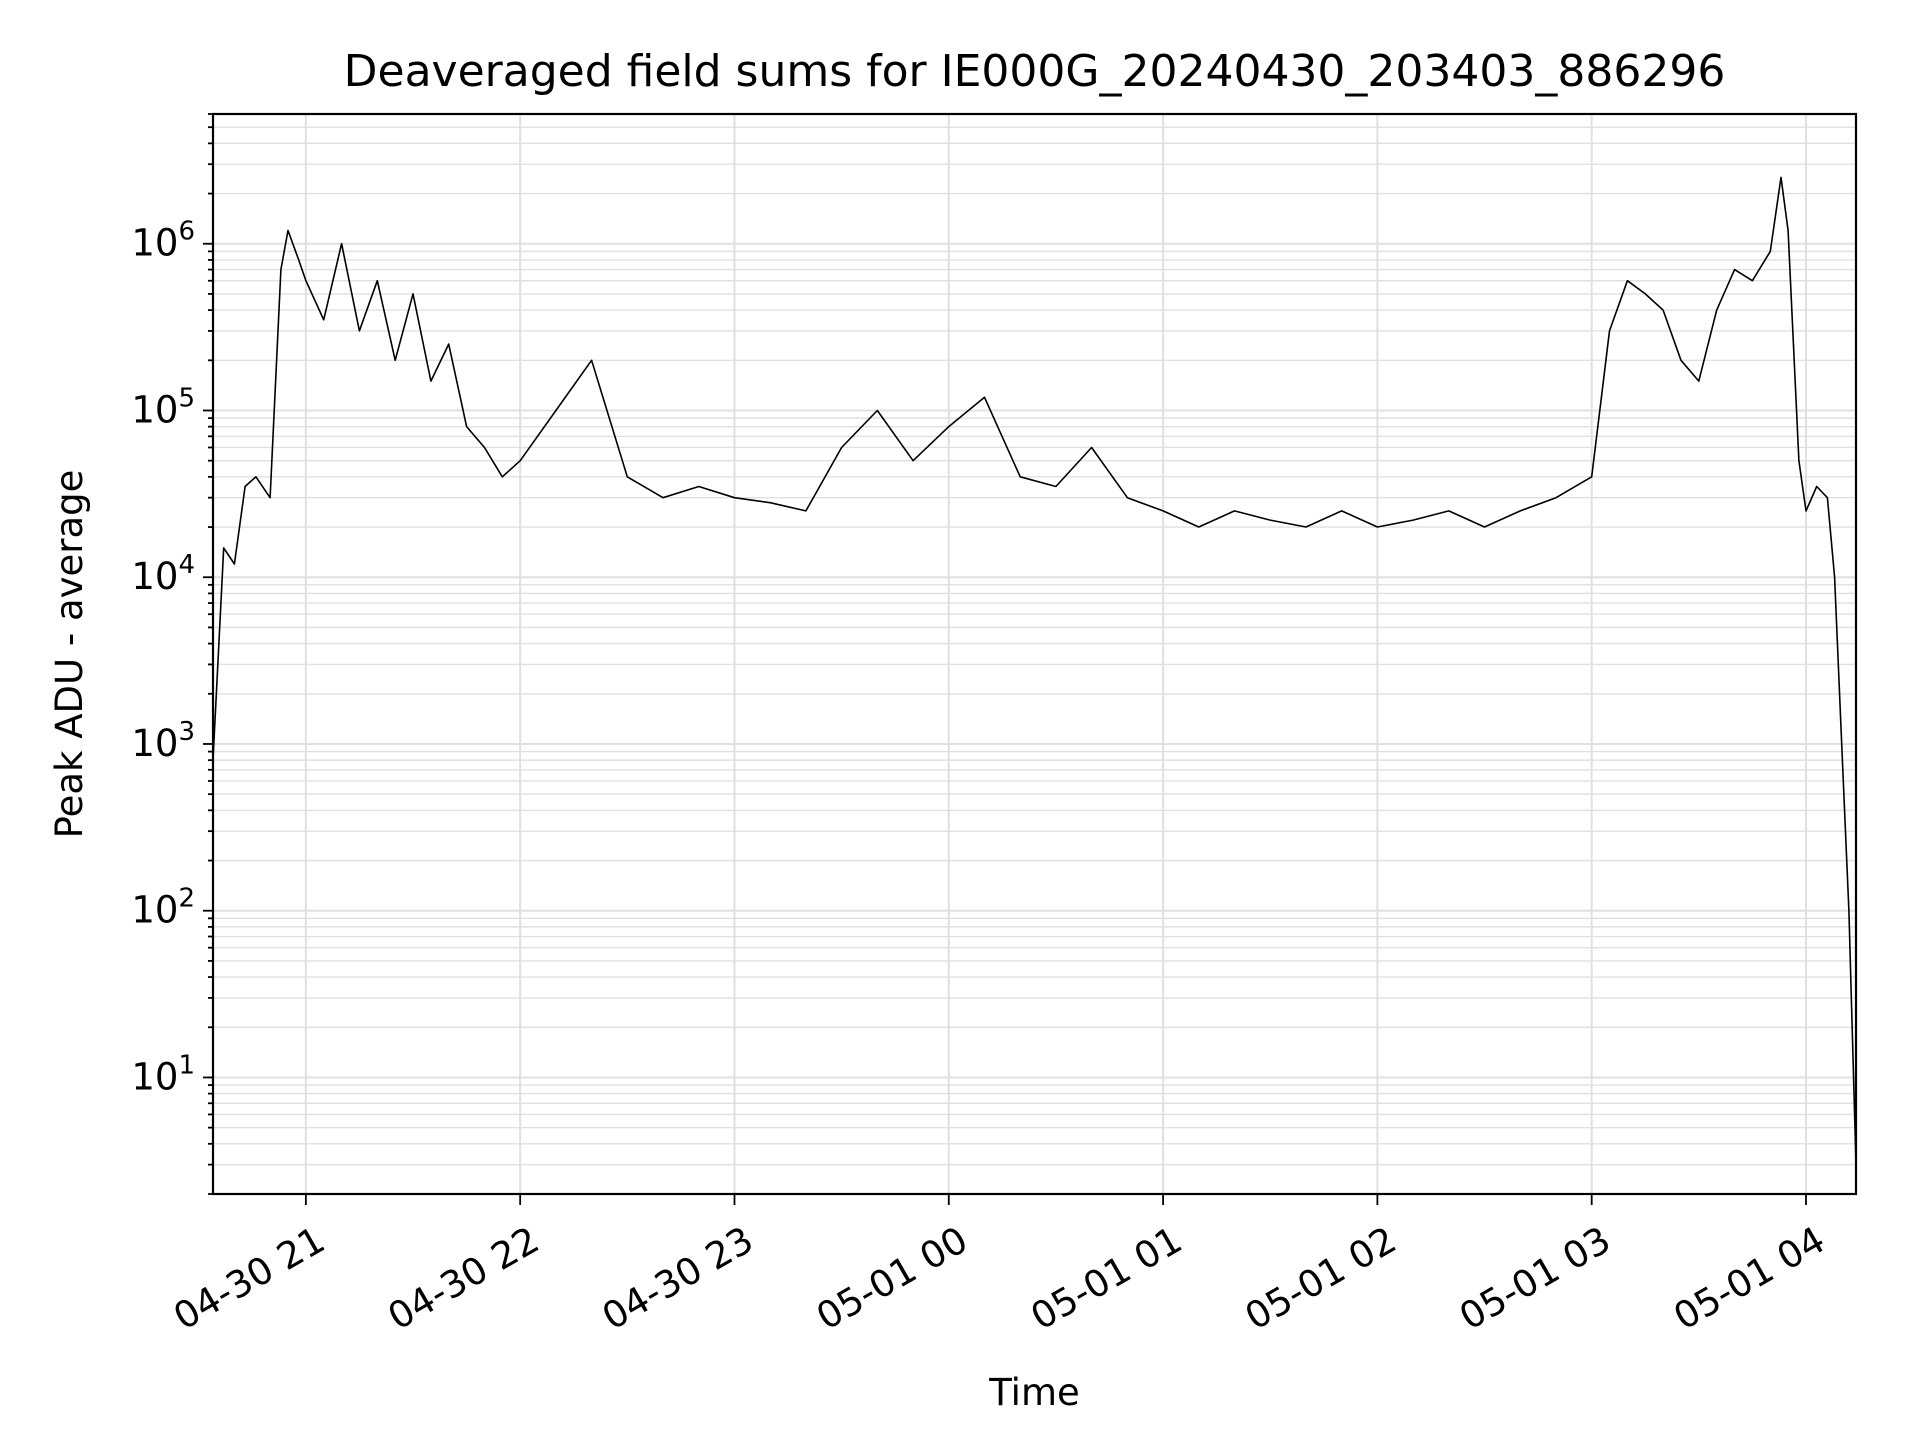 The image size is (1920, 1440). What do you see at coordinates (1535, 1278) in the screenshot?
I see `x-tick-label: 05-01 03` at bounding box center [1535, 1278].